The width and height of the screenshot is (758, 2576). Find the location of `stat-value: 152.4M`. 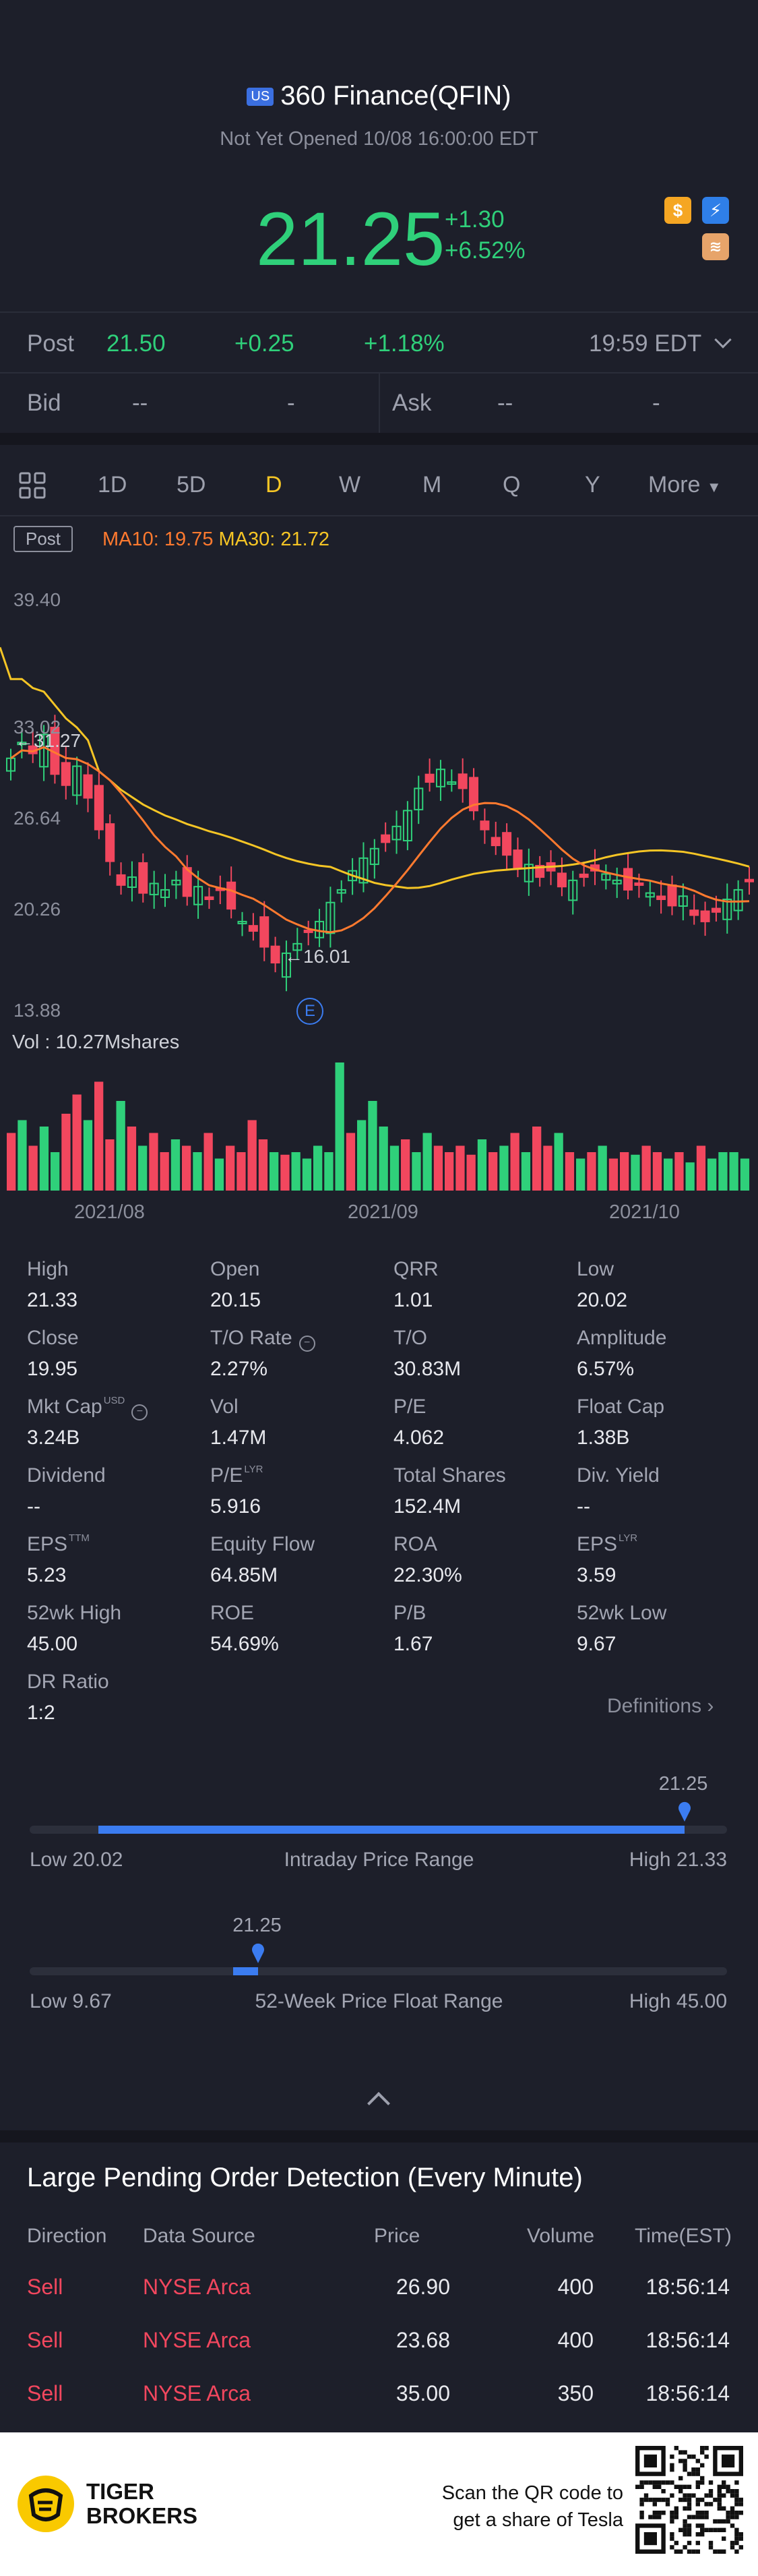

stat-value: 152.4M is located at coordinates (428, 1506).